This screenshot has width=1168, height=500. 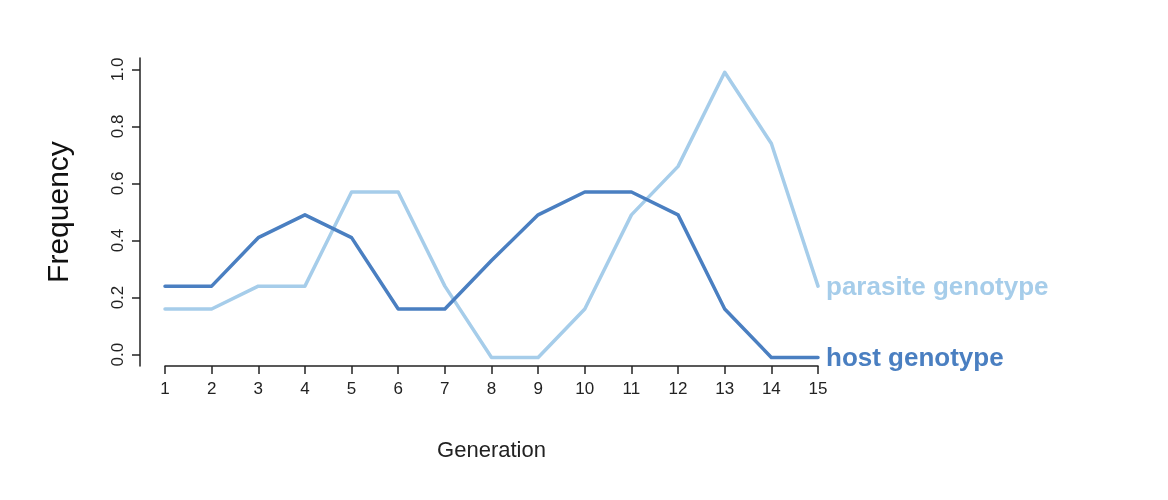 What do you see at coordinates (491, 449) in the screenshot?
I see `x-axis-title: Generation` at bounding box center [491, 449].